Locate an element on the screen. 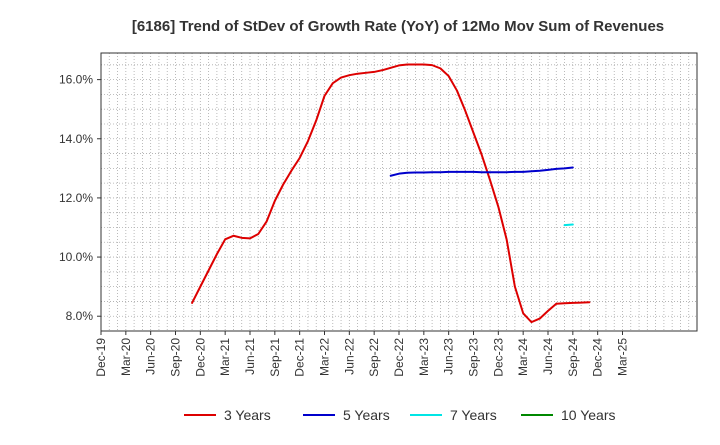 The image size is (720, 445). x-tick-label: Sep-23 is located at coordinates (474, 357).